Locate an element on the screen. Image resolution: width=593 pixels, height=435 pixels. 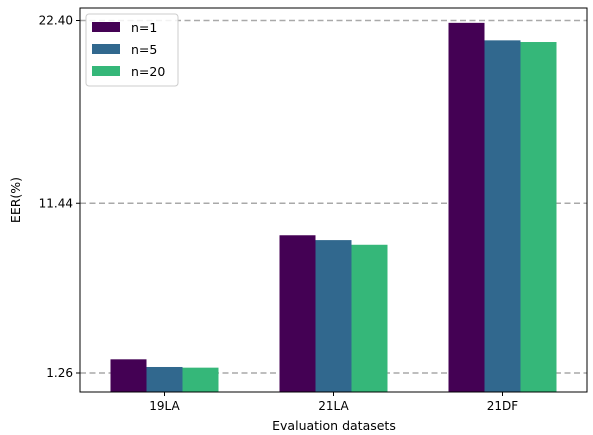
x-axis-label: Evaluation datasets is located at coordinates (334, 425).